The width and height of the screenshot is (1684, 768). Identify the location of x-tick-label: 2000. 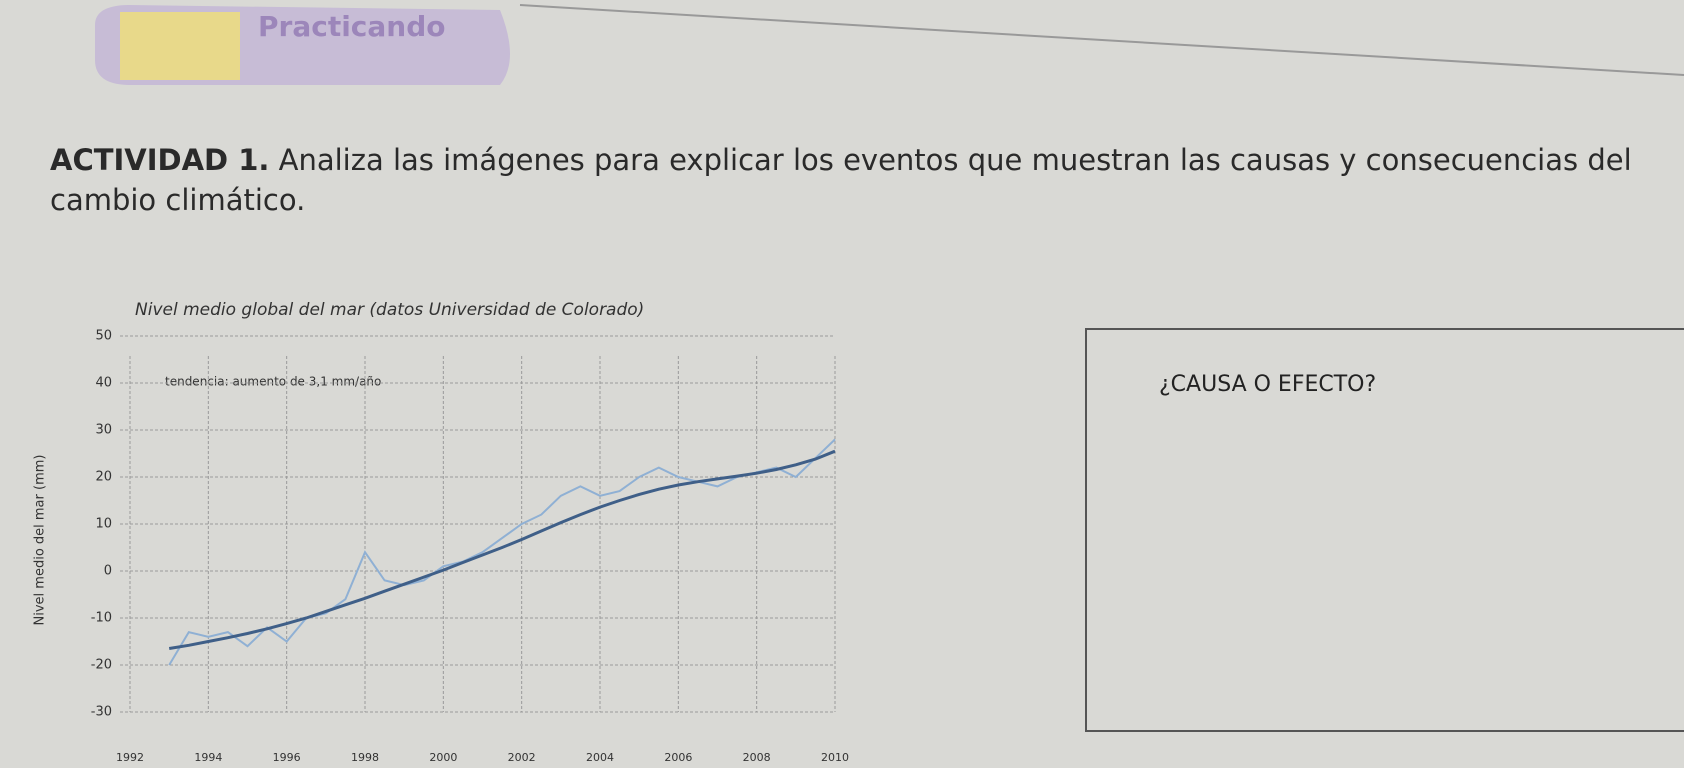
(443, 757).